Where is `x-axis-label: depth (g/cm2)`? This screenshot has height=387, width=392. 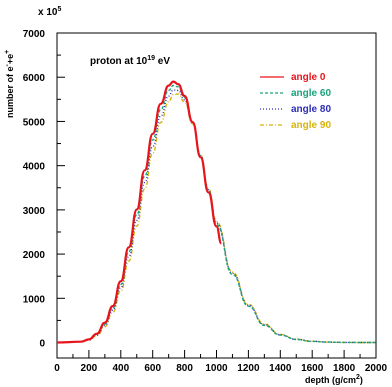 x-axis-label: depth (g/cm2) is located at coordinates (334, 379).